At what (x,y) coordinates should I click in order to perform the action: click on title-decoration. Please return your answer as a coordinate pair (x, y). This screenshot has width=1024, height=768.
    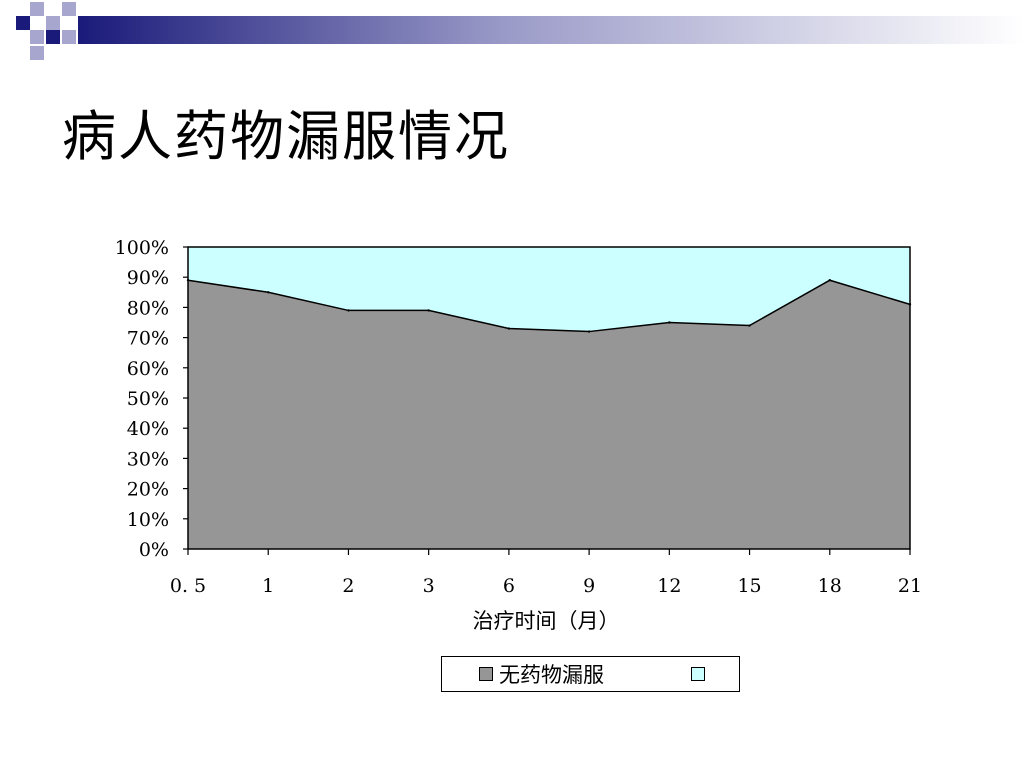
    Looking at the image, I should click on (520, 31).